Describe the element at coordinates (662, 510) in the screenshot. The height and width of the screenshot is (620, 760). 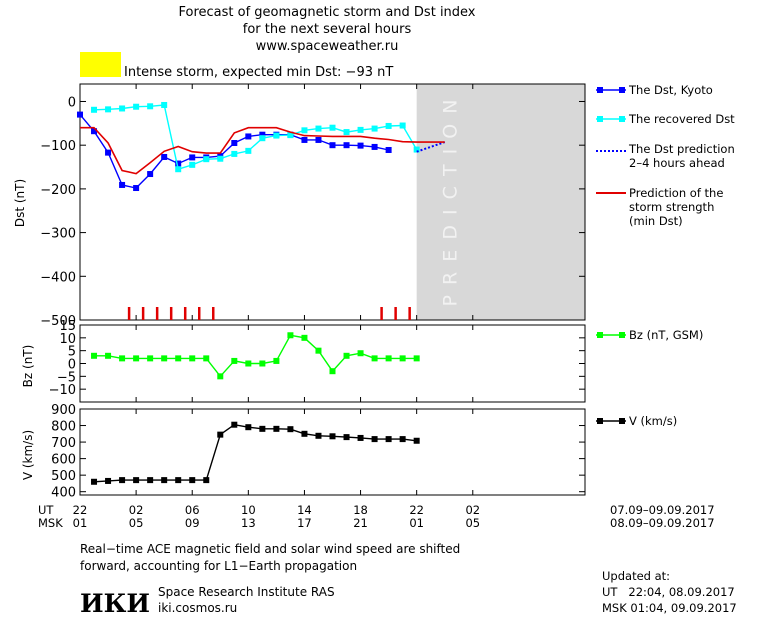
I see `ut-date-range: 07.09–09.09.2017` at that location.